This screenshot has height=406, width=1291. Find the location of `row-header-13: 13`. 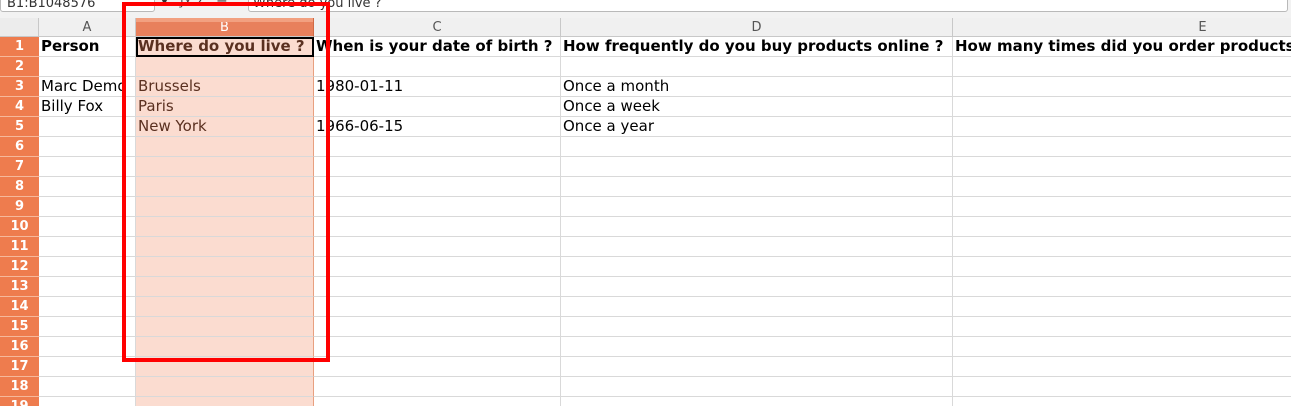

row-header-13: 13 is located at coordinates (19, 287).